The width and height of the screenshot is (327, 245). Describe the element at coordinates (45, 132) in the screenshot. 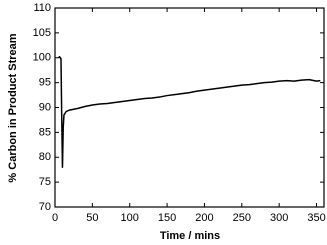

I see `y-tick-label: 85` at that location.